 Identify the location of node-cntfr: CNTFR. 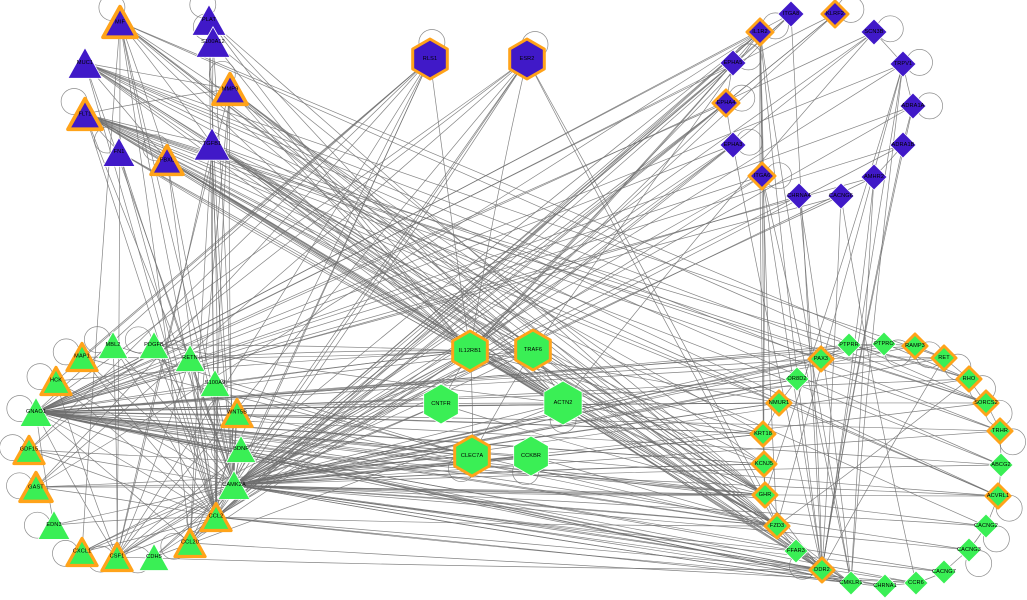
(441, 404).